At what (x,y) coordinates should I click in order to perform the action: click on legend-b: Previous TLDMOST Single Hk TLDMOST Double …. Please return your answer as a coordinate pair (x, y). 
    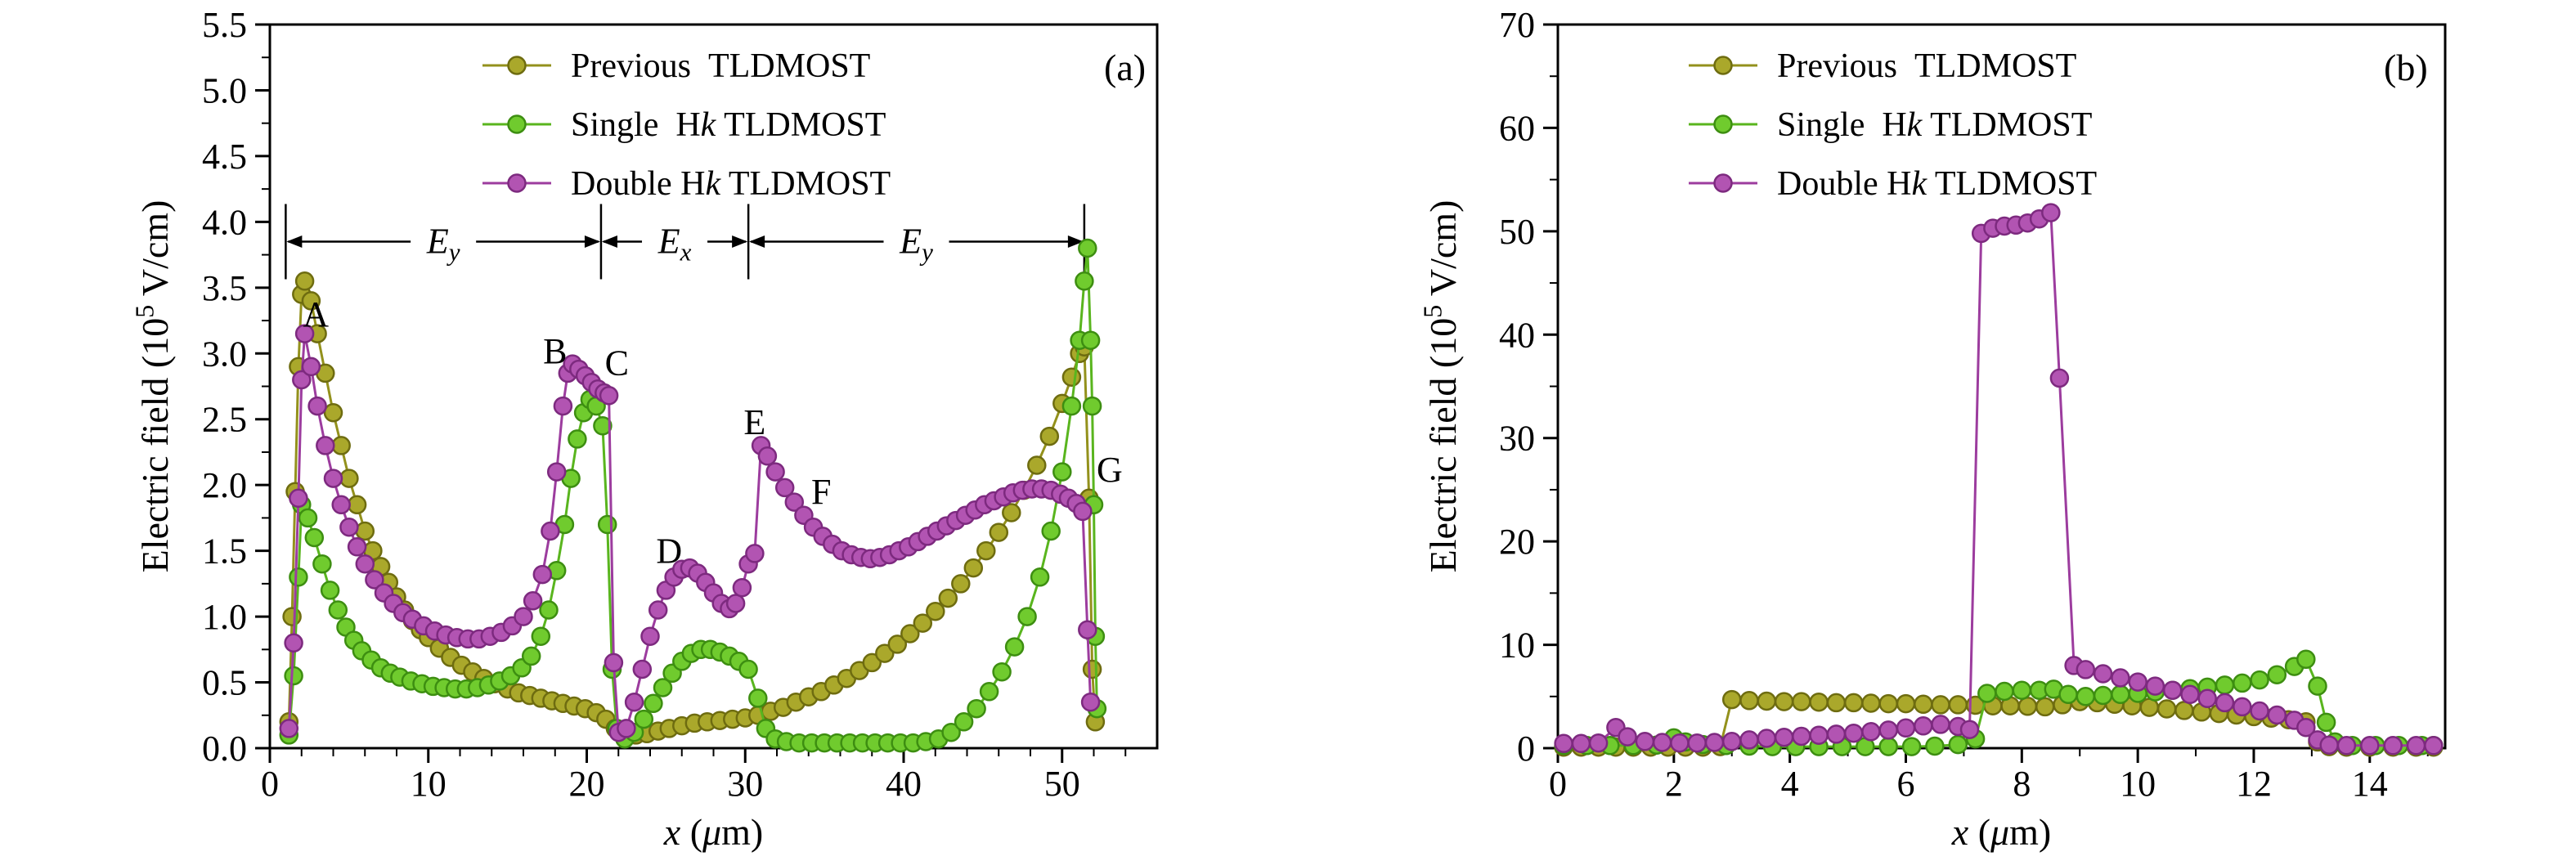
    Looking at the image, I should click on (1893, 125).